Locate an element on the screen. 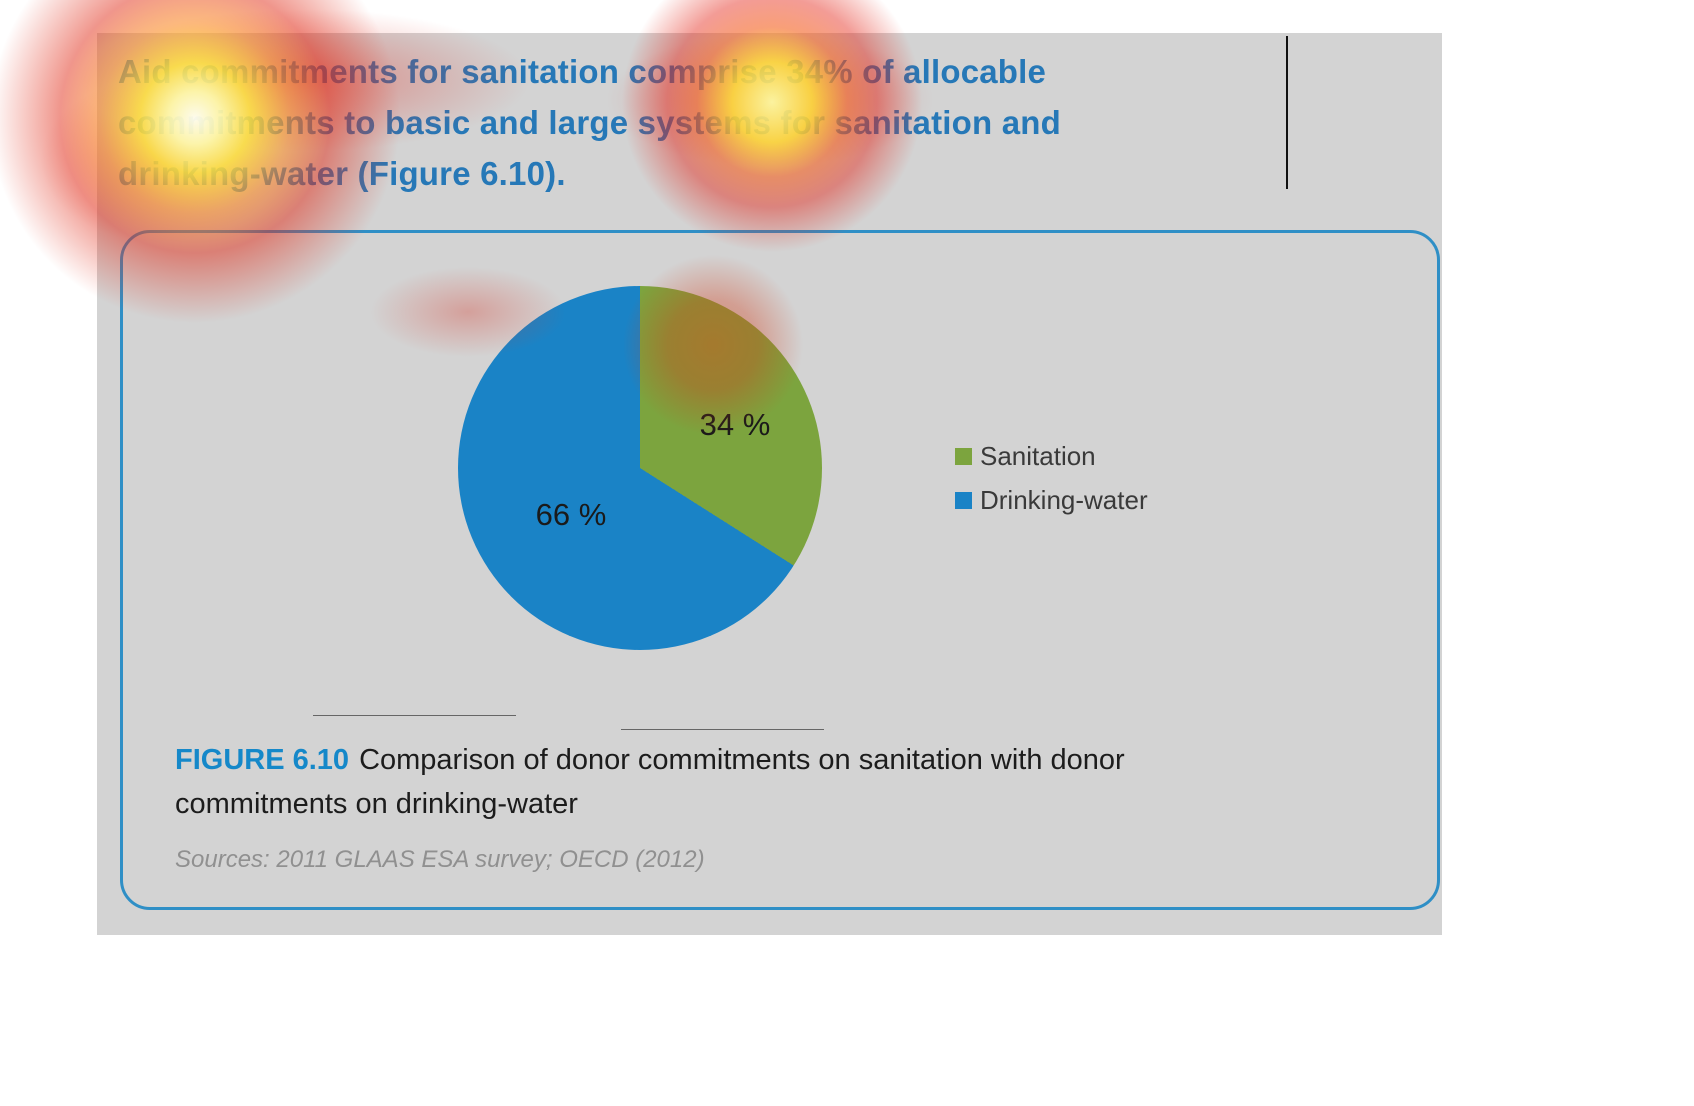 Image resolution: width=1694 pixels, height=1106 pixels. legend-item-drinking-water: Drinking-water is located at coordinates (1051, 500).